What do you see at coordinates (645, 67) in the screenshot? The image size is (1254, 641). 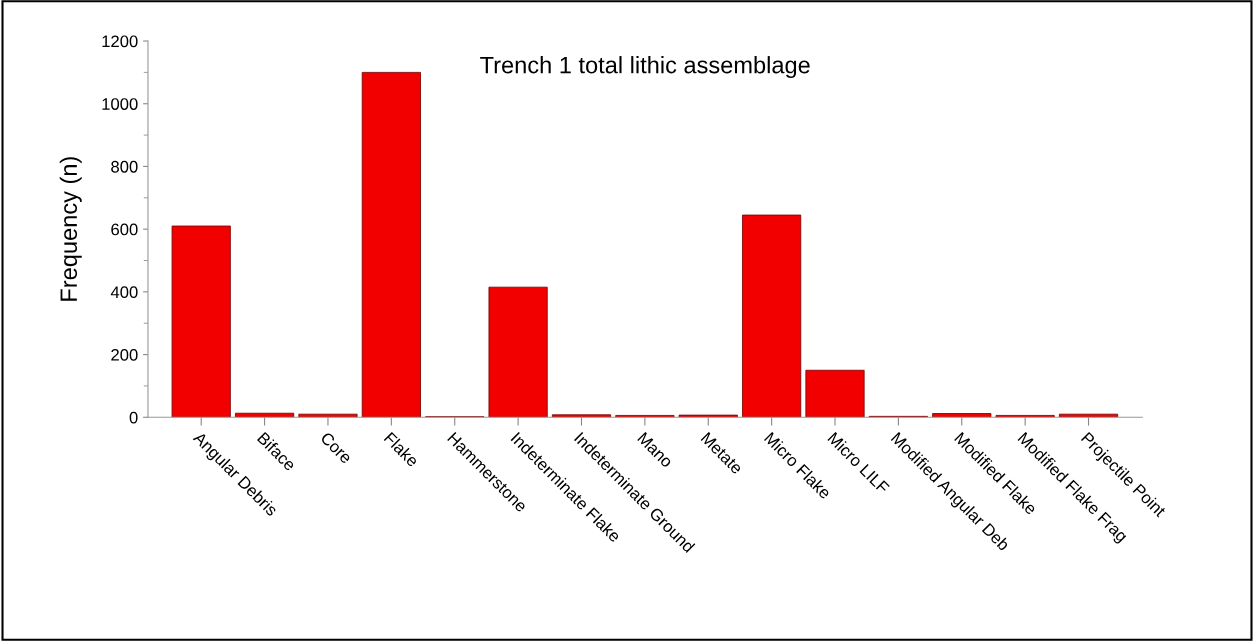 I see `text: Trench 1 total lithic assemblage` at bounding box center [645, 67].